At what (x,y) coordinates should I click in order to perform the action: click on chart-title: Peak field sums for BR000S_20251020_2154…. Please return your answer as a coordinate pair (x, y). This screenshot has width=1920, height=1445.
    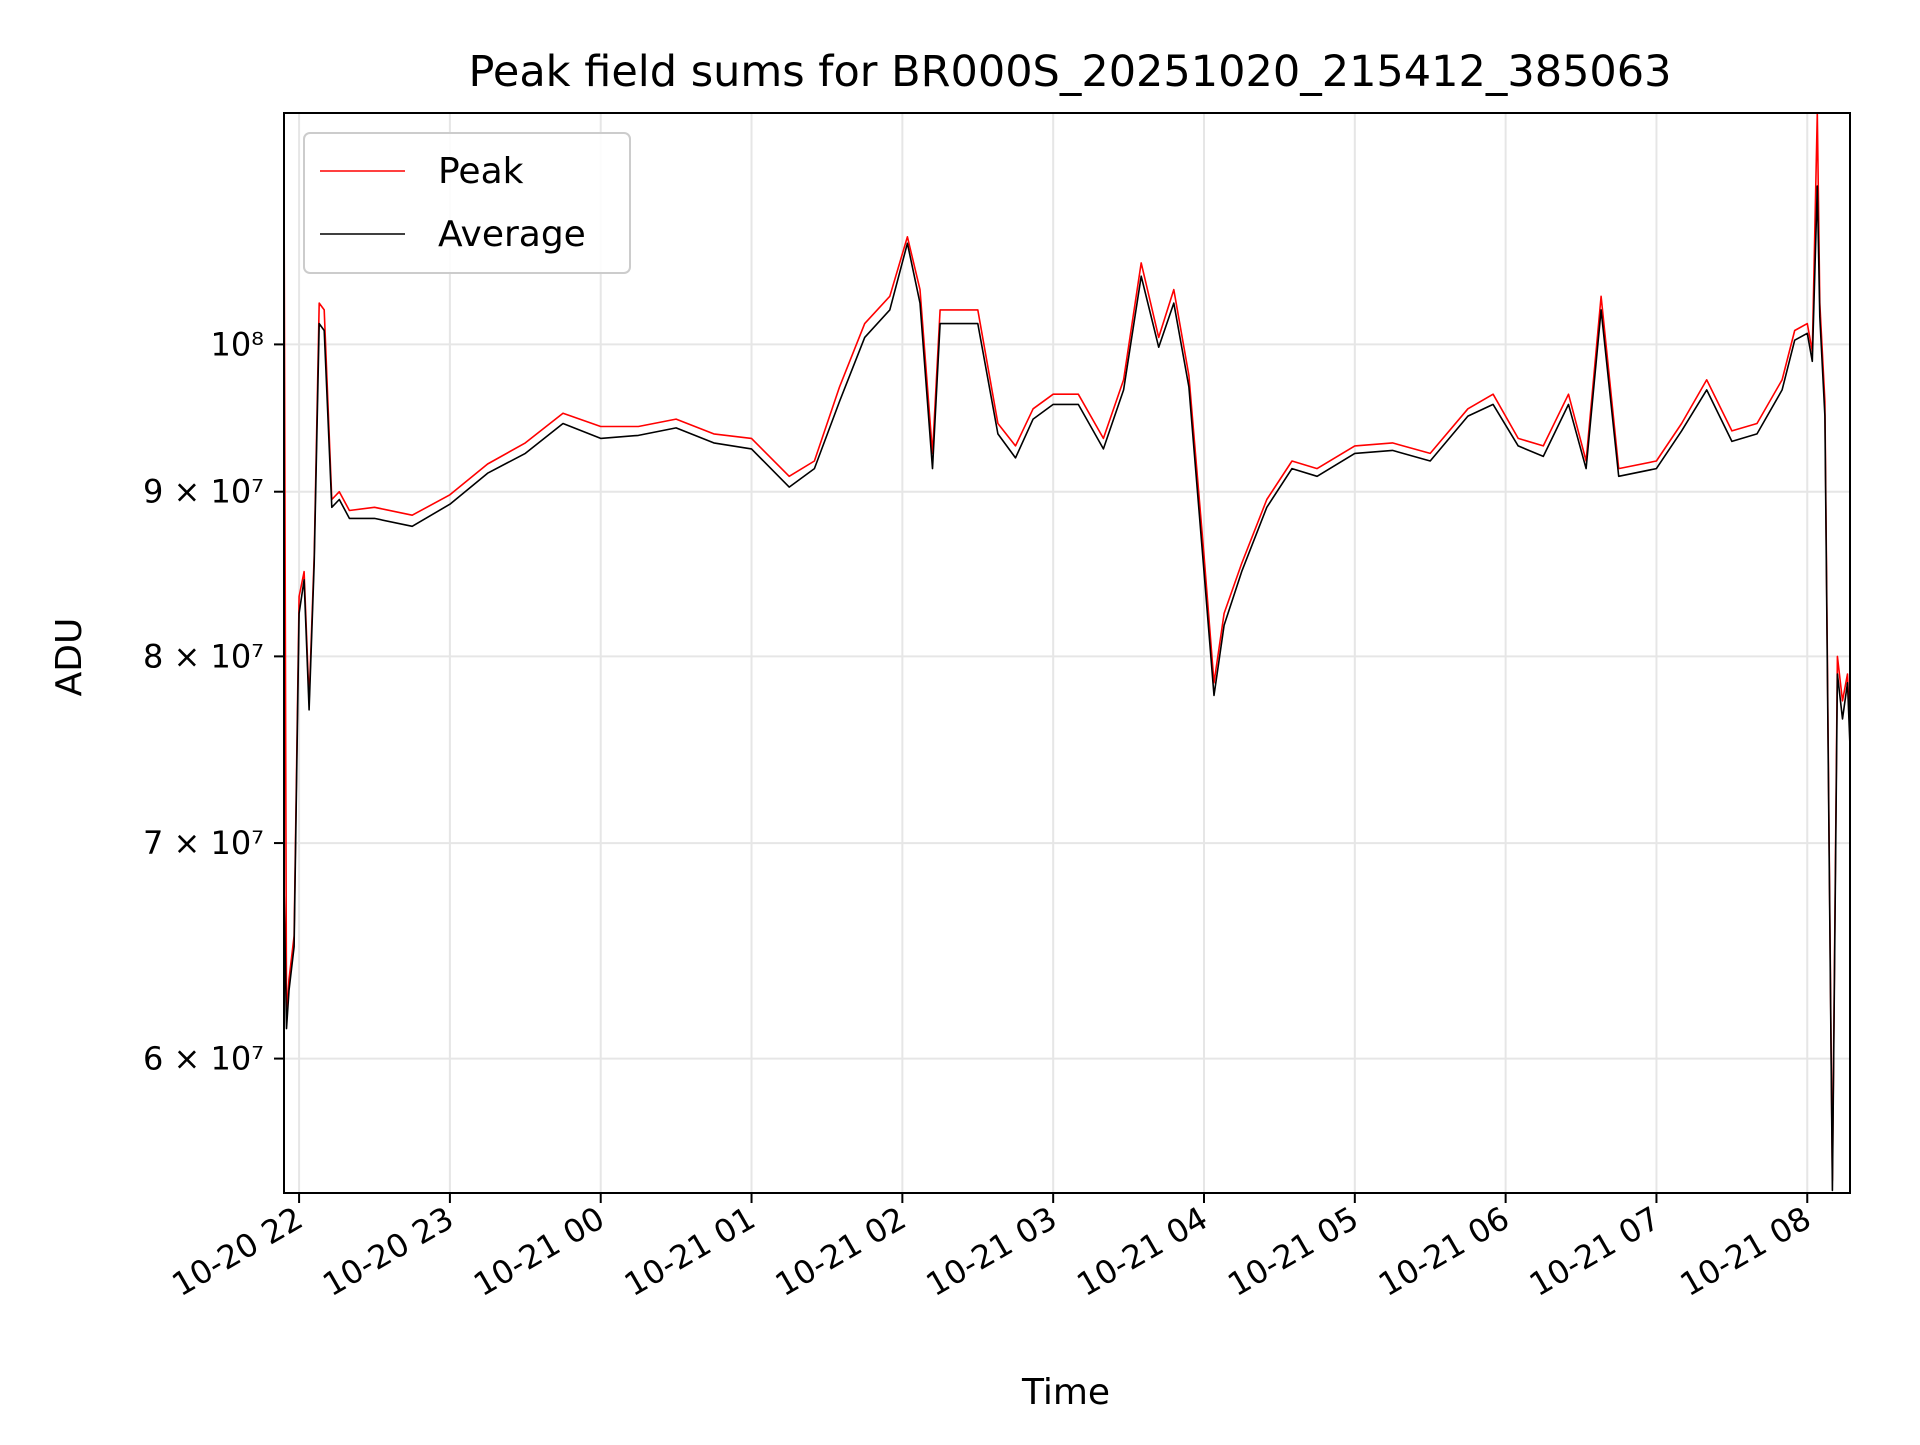
    Looking at the image, I should click on (1069, 72).